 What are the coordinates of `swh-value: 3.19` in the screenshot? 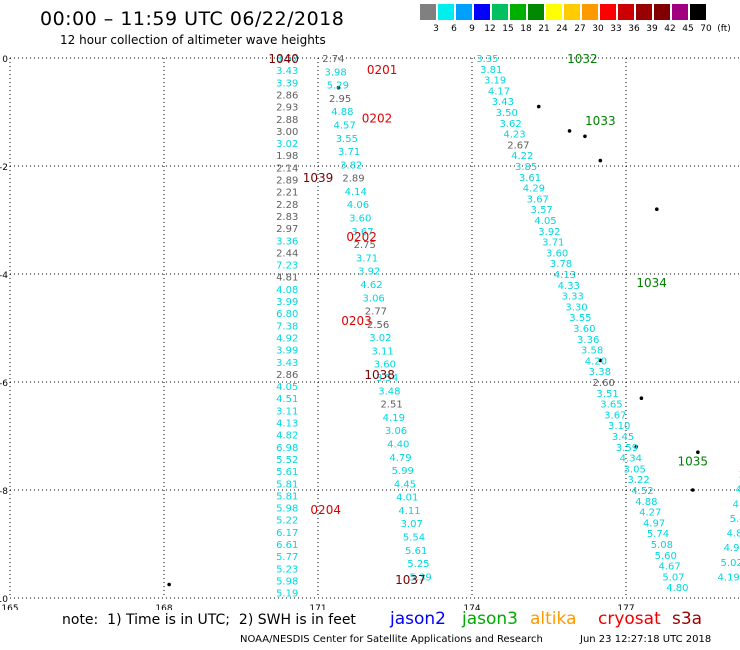 It's located at (495, 81).